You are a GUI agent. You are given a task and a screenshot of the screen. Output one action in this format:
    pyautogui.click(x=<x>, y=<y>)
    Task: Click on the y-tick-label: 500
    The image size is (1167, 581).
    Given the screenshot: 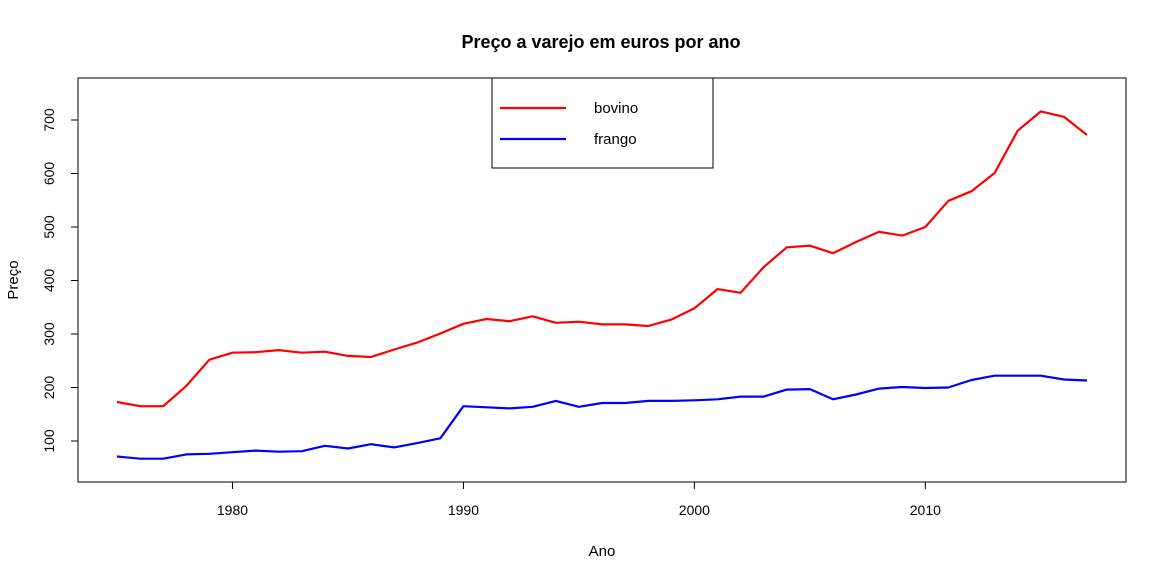 What is the action you would take?
    pyautogui.click(x=49, y=227)
    